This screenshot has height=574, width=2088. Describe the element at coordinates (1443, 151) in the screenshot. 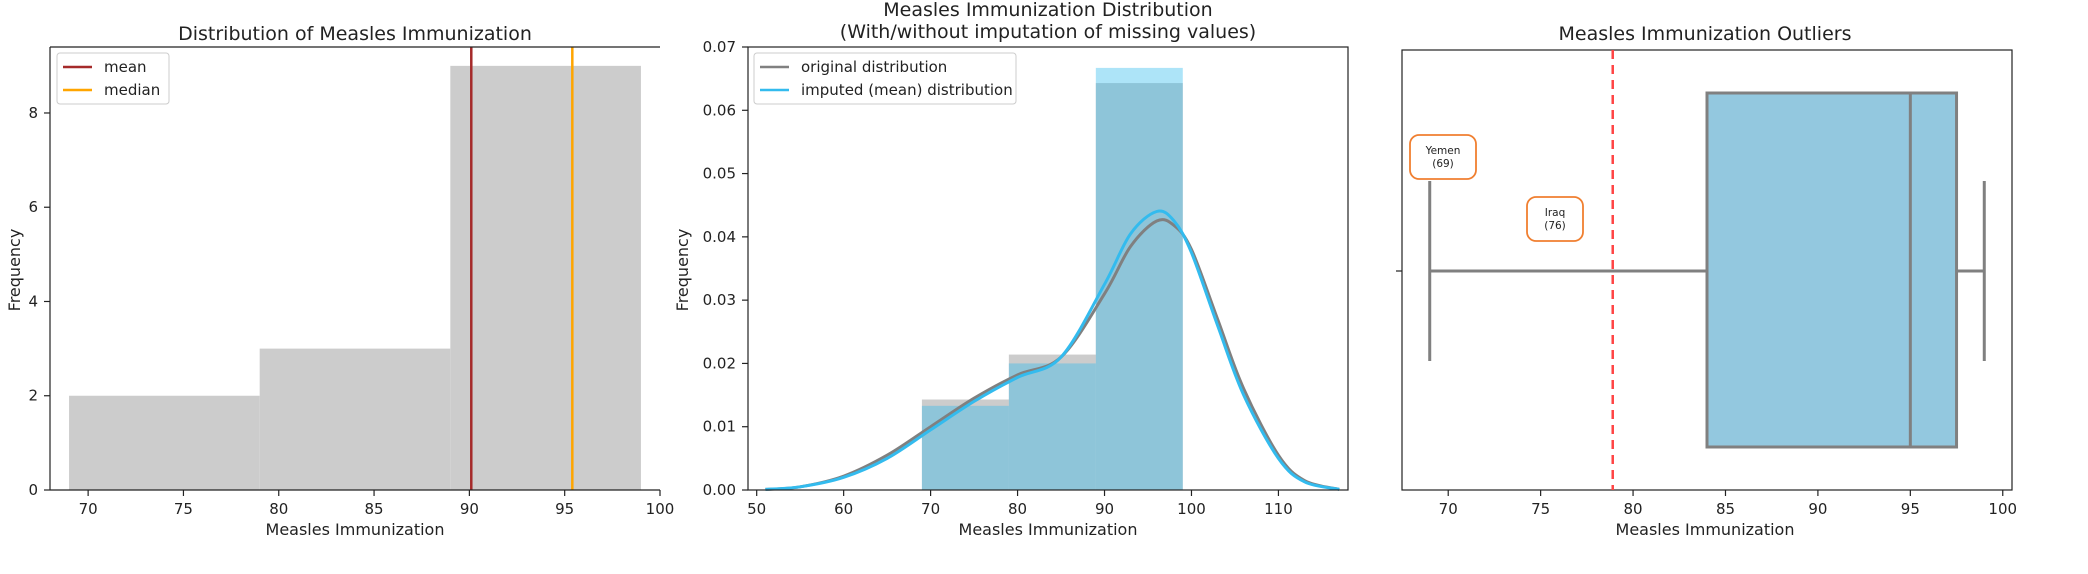

I see `chart-3-annotation-label-0: Yemen` at that location.